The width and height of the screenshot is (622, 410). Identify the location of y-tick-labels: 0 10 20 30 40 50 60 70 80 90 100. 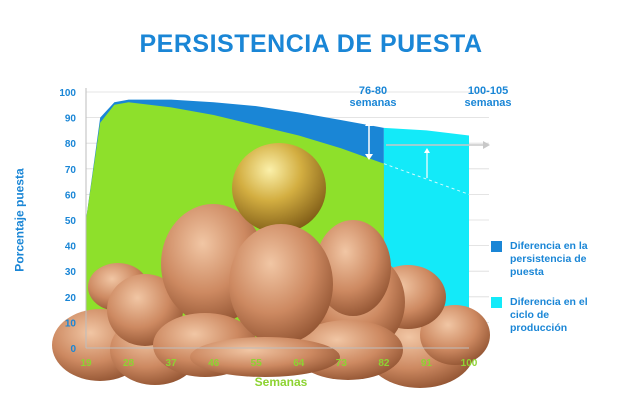
(67, 221).